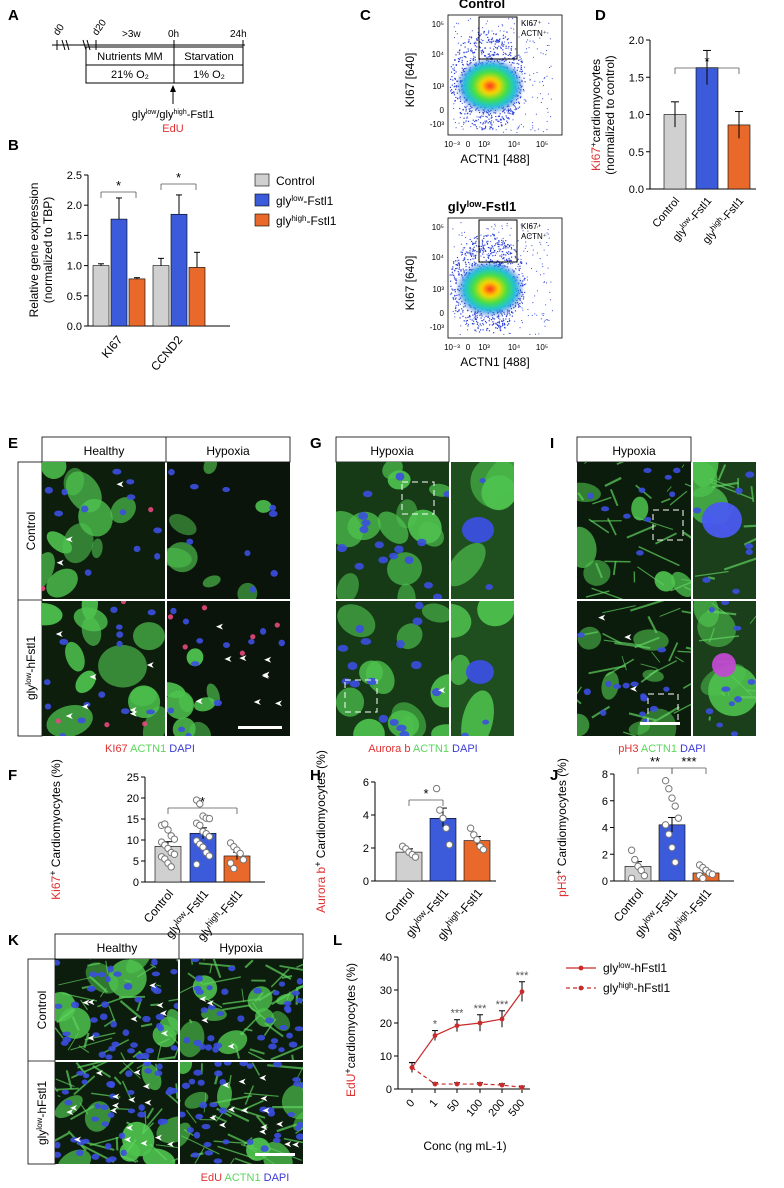  I want to click on i-control-main-cell, so click(587, 547).